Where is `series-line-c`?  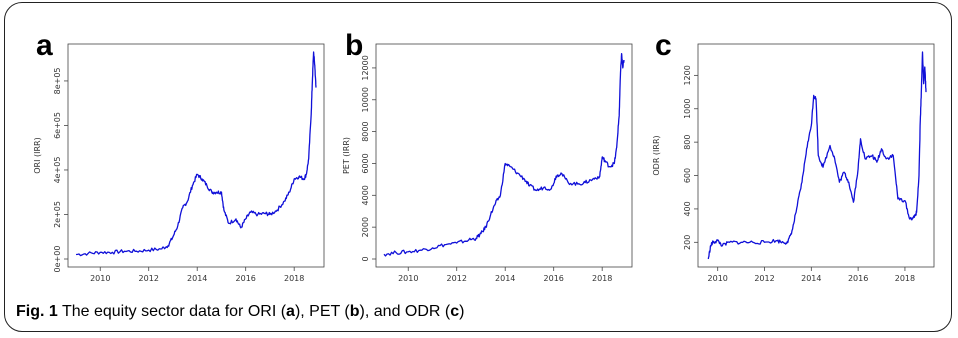
series-line-c is located at coordinates (817, 155).